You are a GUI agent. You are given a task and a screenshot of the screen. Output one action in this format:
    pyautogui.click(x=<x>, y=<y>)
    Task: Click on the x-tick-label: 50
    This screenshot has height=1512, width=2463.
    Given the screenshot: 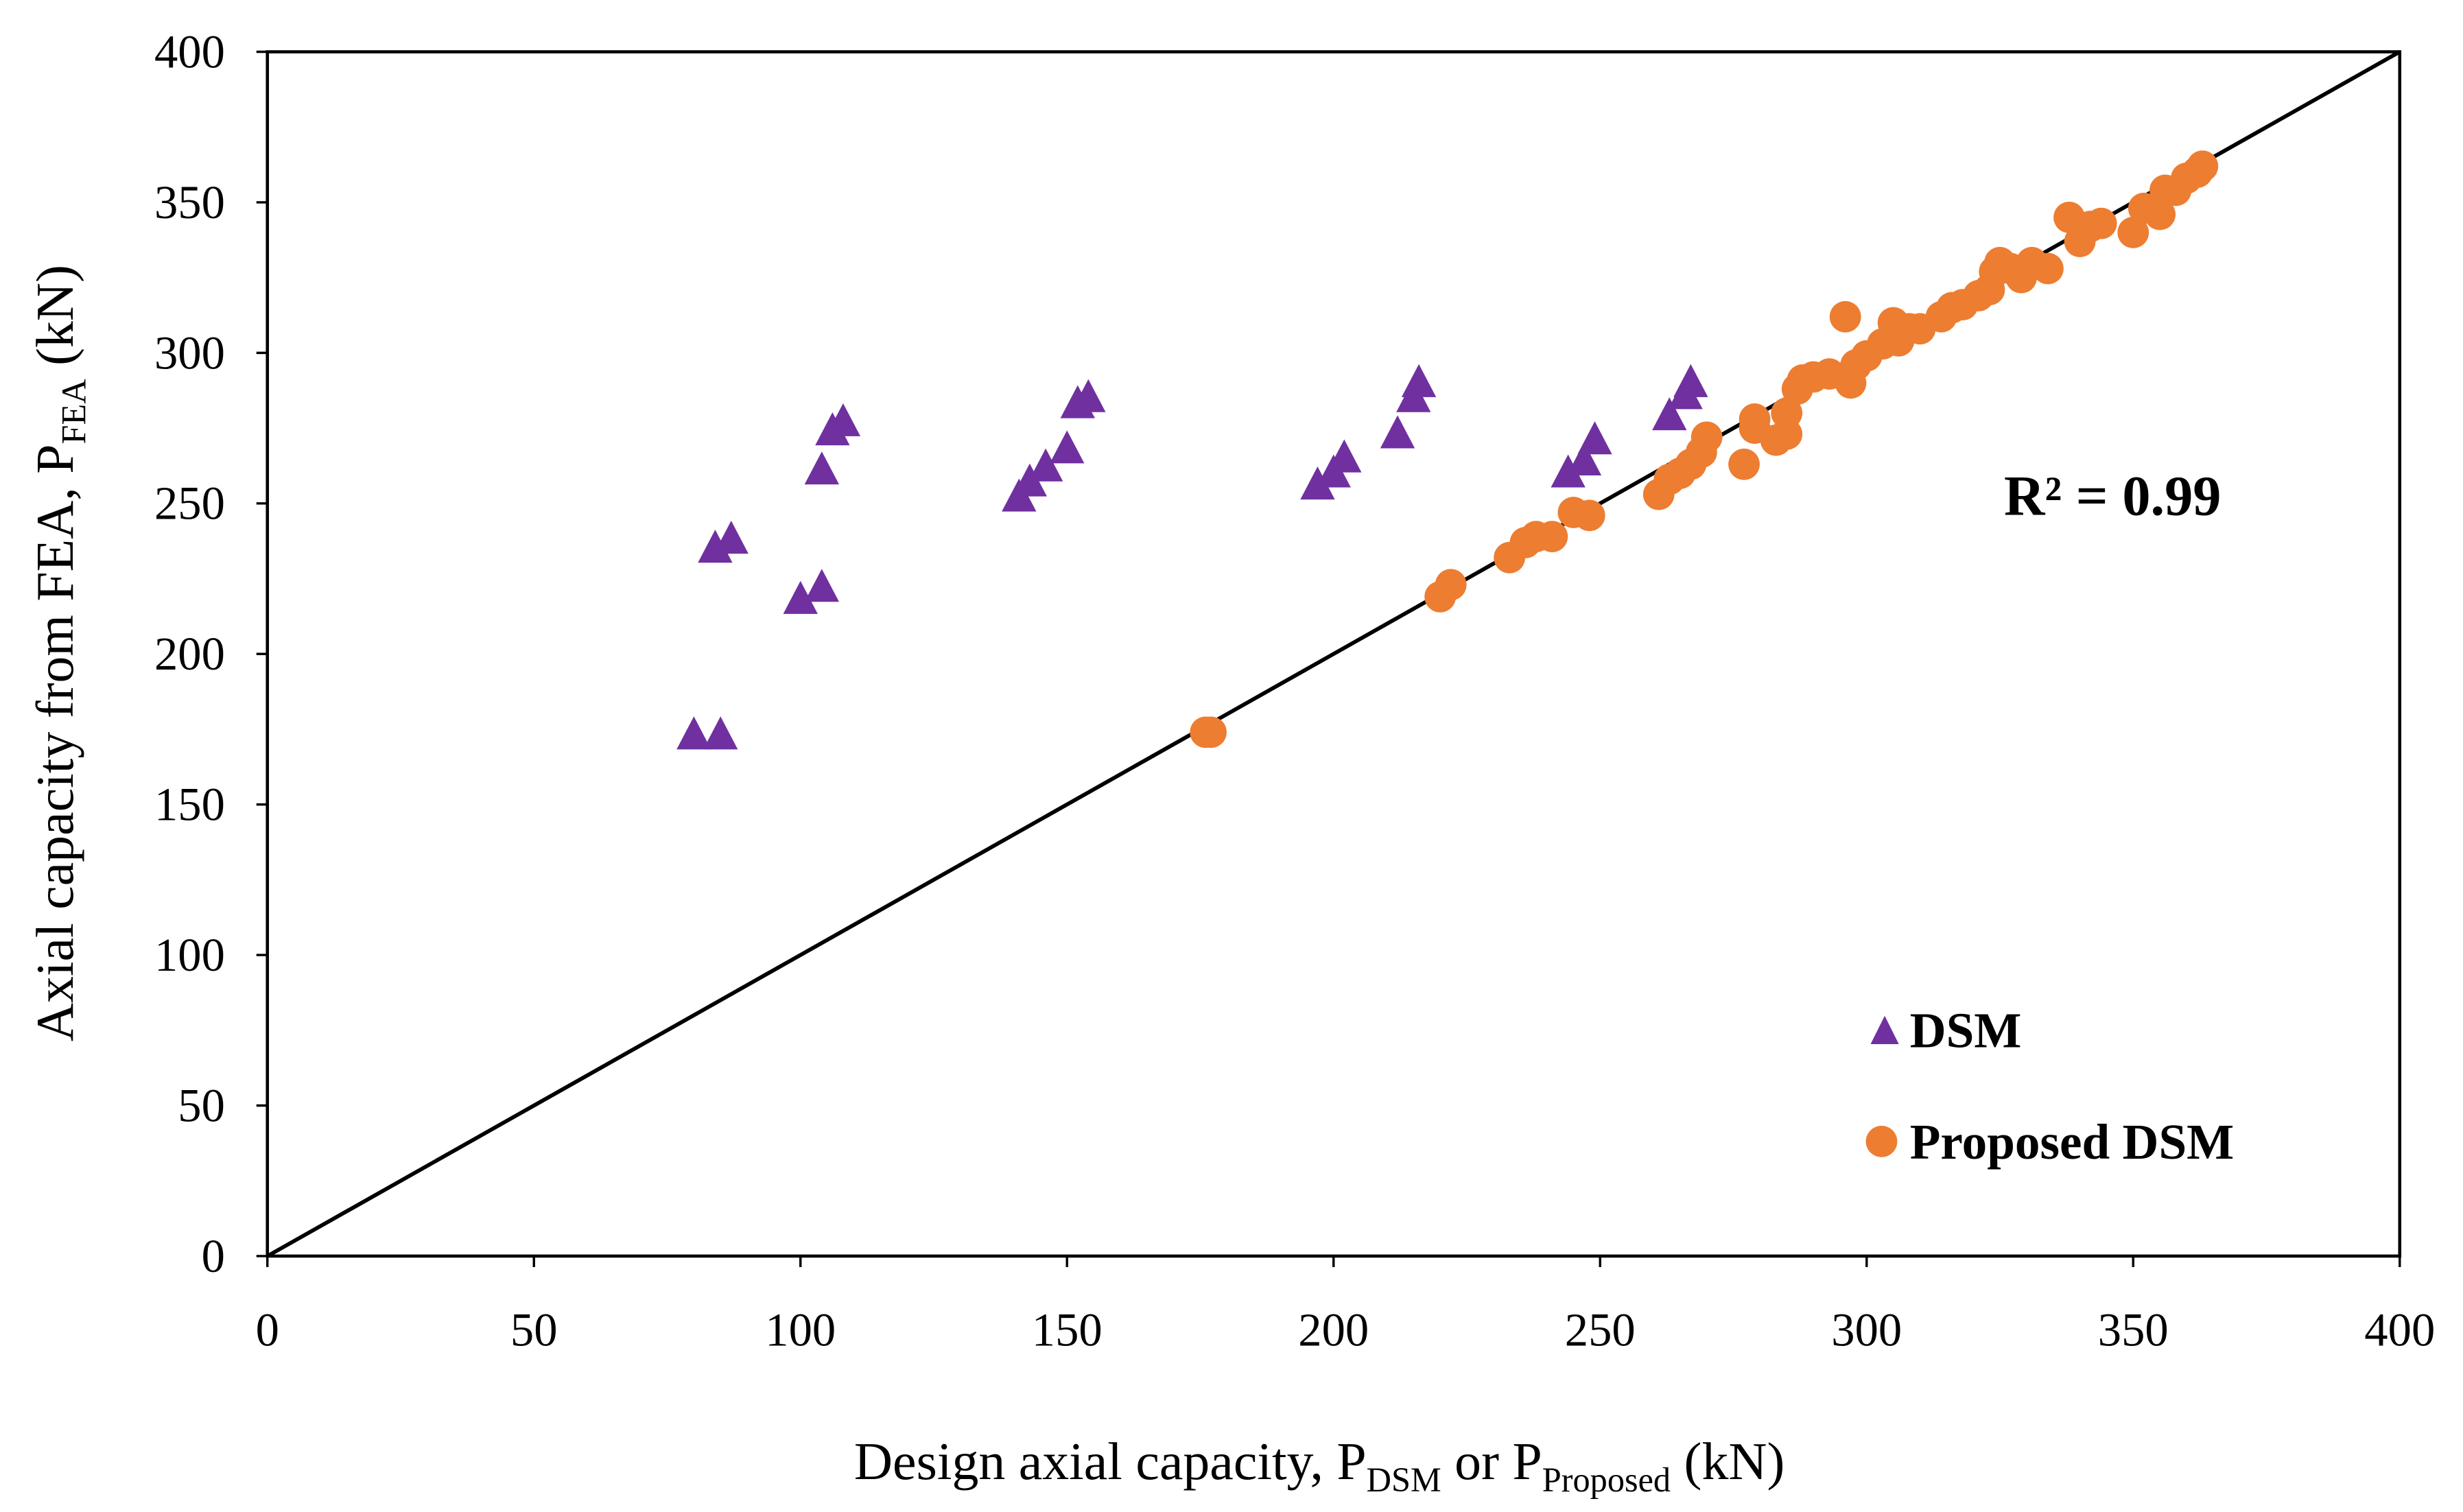 What is the action you would take?
    pyautogui.click(x=534, y=1329)
    